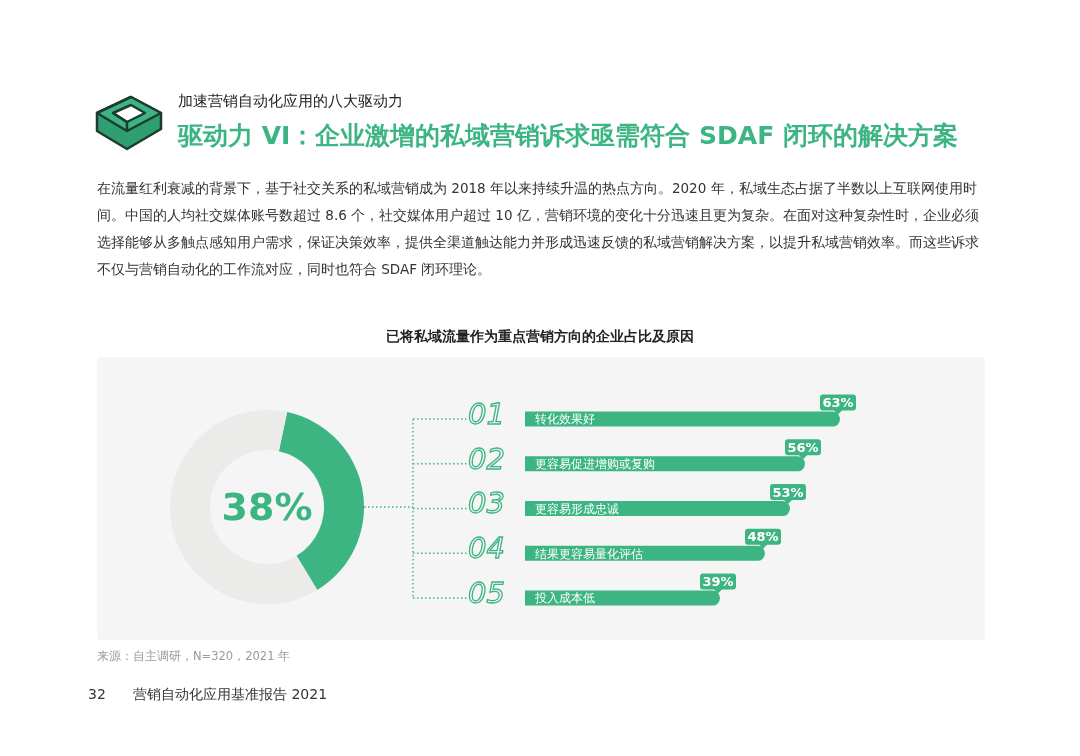 This screenshot has height=756, width=1080. I want to click on text: 驱动力 VI：企业激增的私域营销诉求亟需符合 SDAF 闭环的解决方案, so click(568, 136).